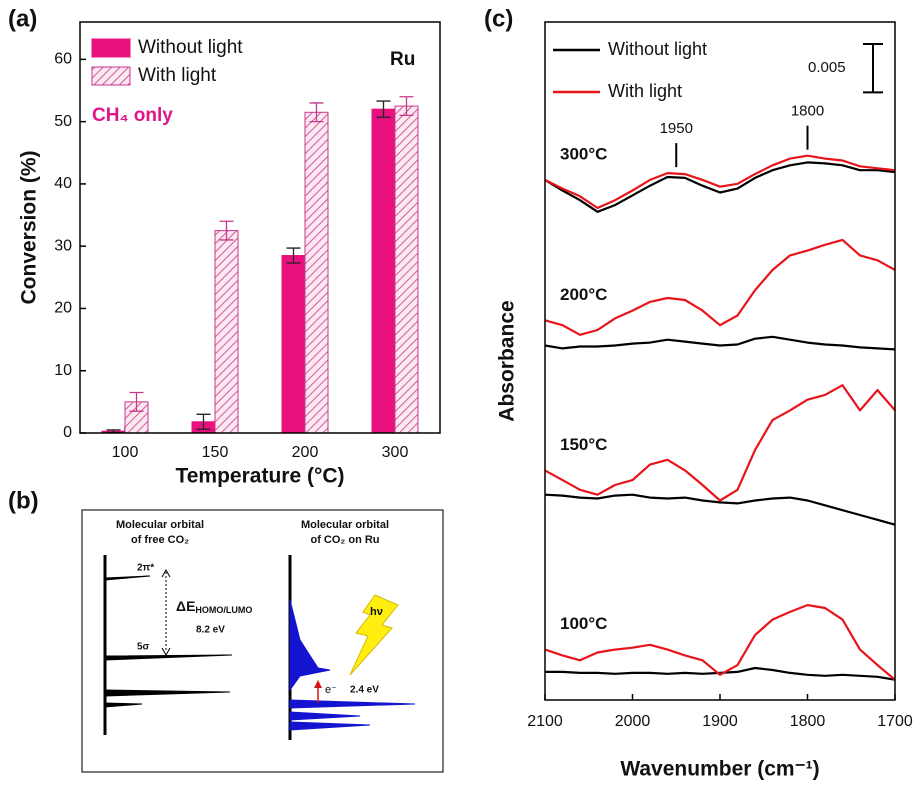 The width and height of the screenshot is (921, 787). I want to click on y-tick-label: 40, so click(63, 183).